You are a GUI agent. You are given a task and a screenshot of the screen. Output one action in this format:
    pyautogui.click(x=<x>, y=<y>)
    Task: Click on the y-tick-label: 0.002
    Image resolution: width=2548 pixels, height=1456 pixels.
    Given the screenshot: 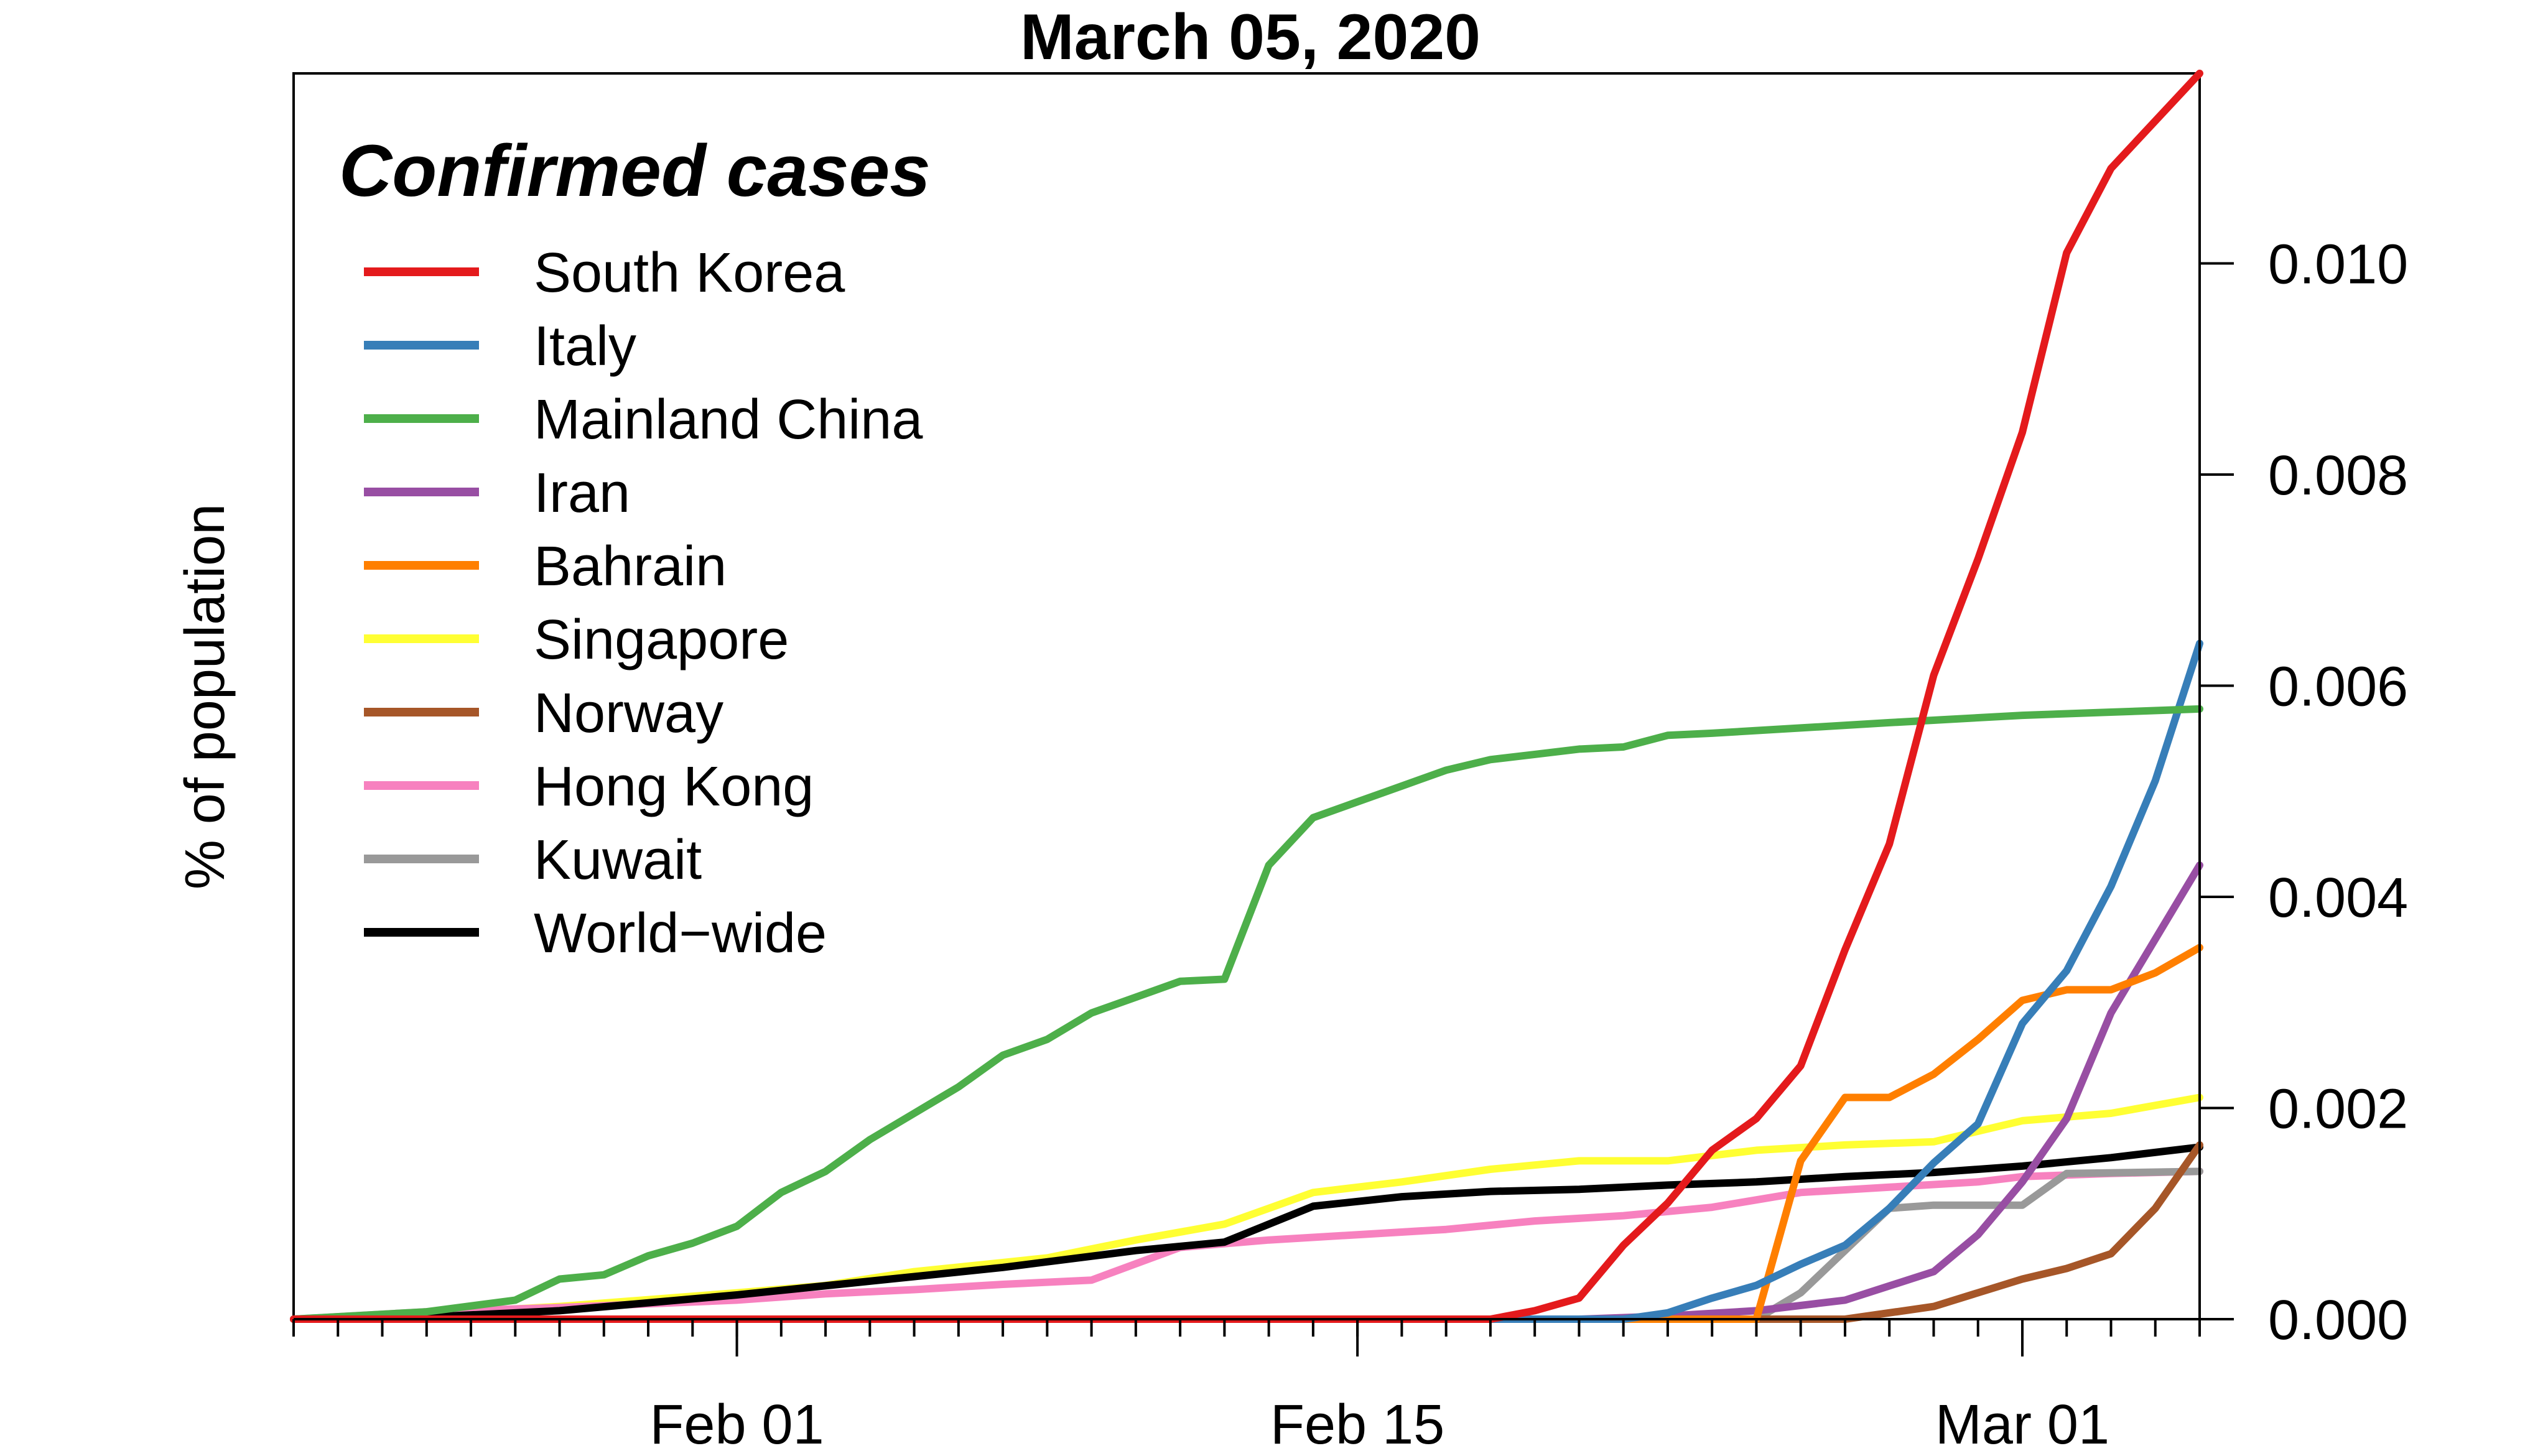 What is the action you would take?
    pyautogui.click(x=2338, y=1109)
    